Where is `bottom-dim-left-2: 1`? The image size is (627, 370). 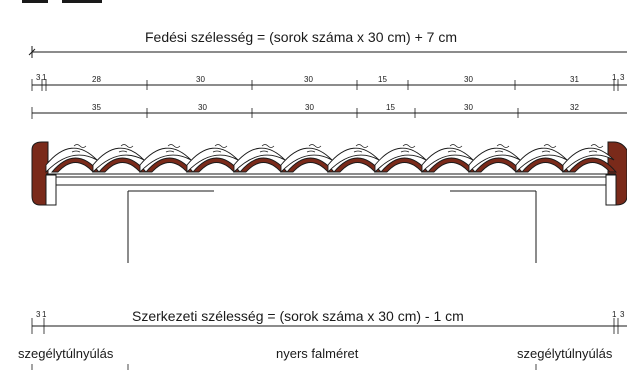 bottom-dim-left-2: 1 is located at coordinates (44, 314).